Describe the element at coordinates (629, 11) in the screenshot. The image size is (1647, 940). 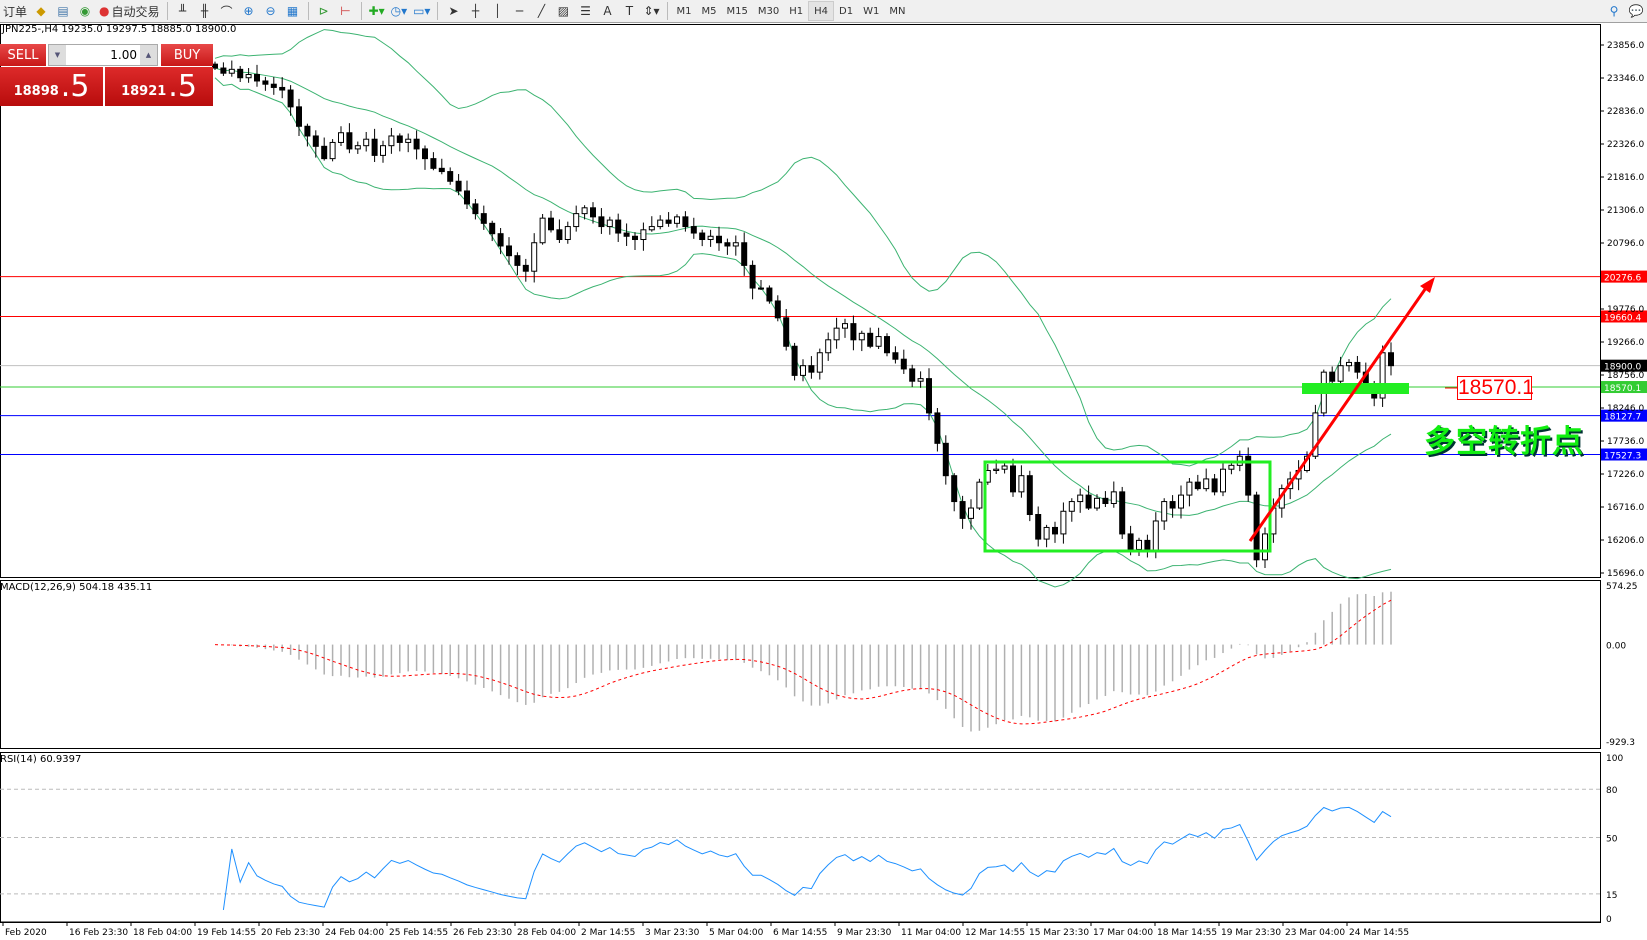
I see `label-icon: T` at that location.